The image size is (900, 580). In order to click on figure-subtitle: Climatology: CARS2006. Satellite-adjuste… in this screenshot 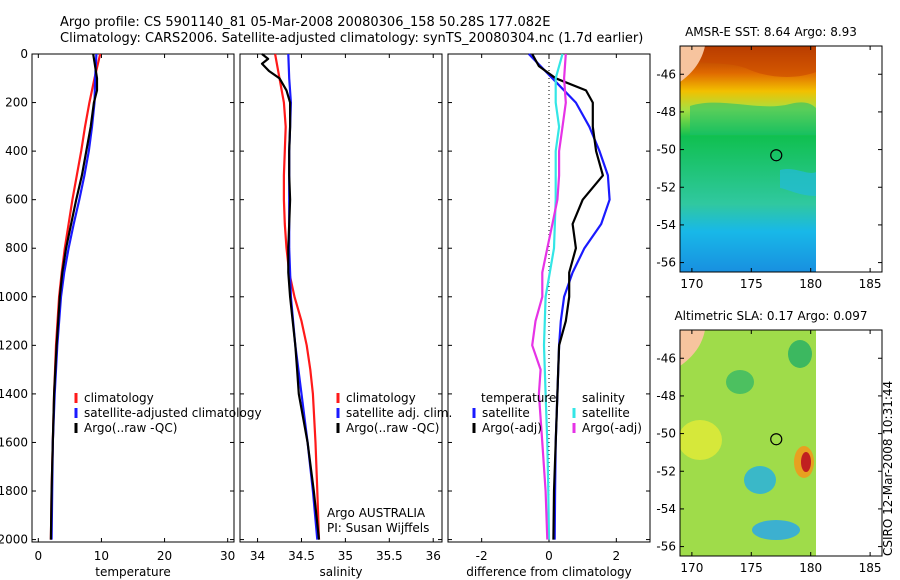, I will do `click(351, 38)`.